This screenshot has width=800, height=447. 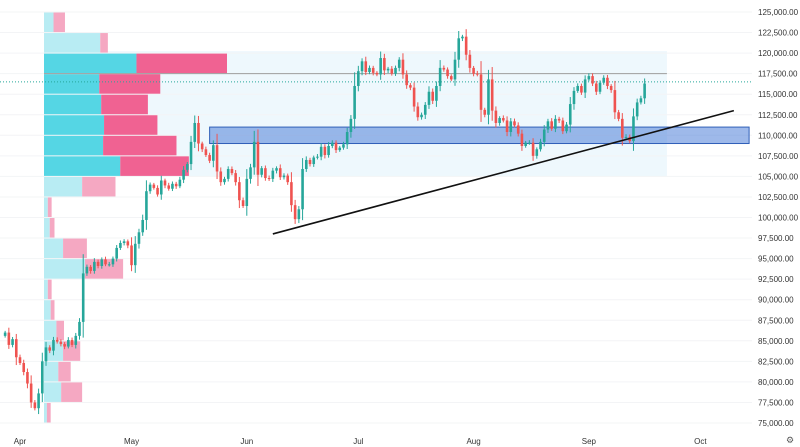 What do you see at coordinates (473, 441) in the screenshot?
I see `time-tick-label: Aug` at bounding box center [473, 441].